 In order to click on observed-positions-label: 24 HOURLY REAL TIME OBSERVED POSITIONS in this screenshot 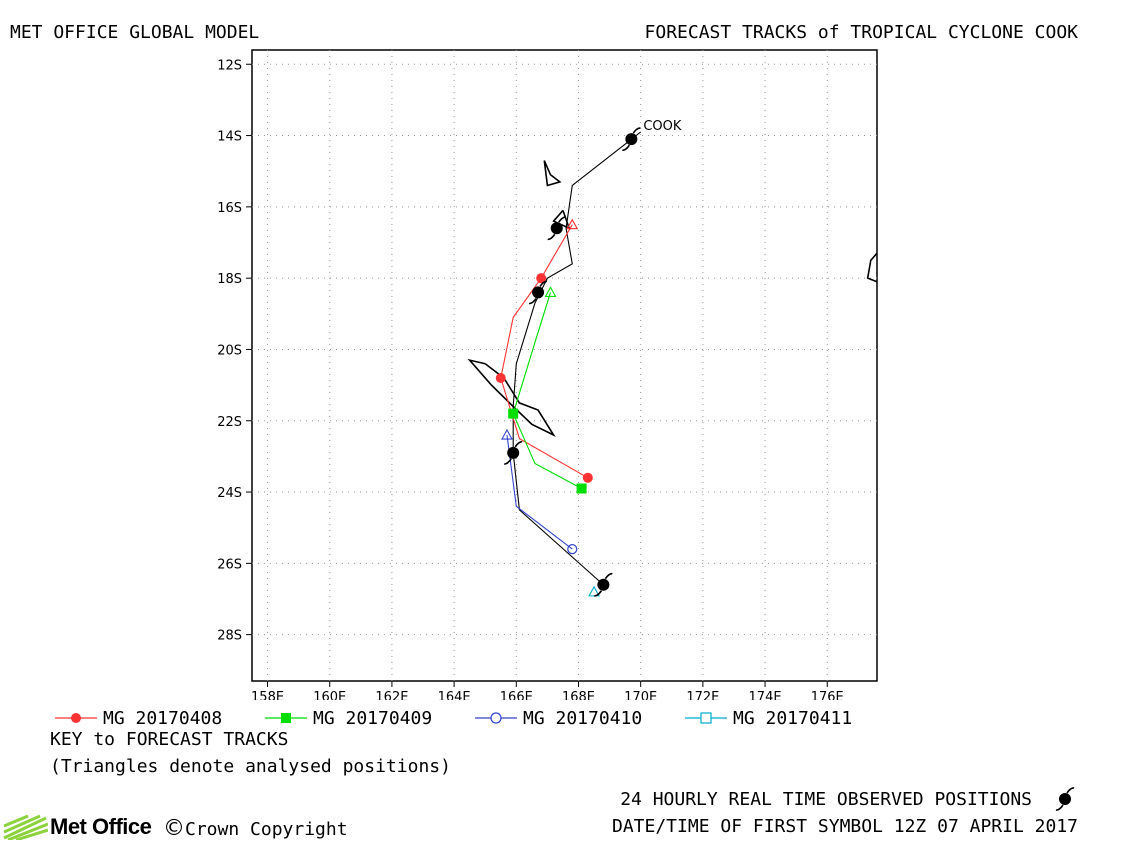, I will do `click(826, 799)`.